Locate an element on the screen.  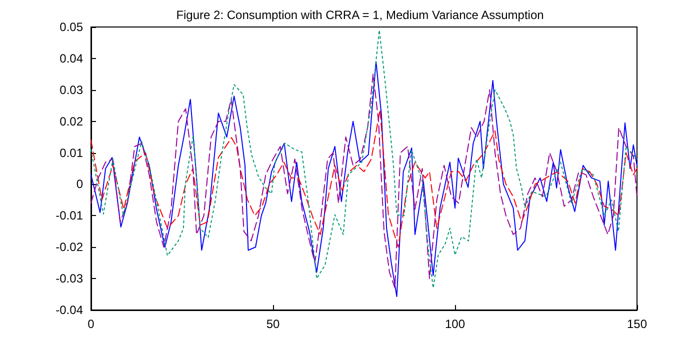
y-tick-label: 0.05 is located at coordinates (72, 27).